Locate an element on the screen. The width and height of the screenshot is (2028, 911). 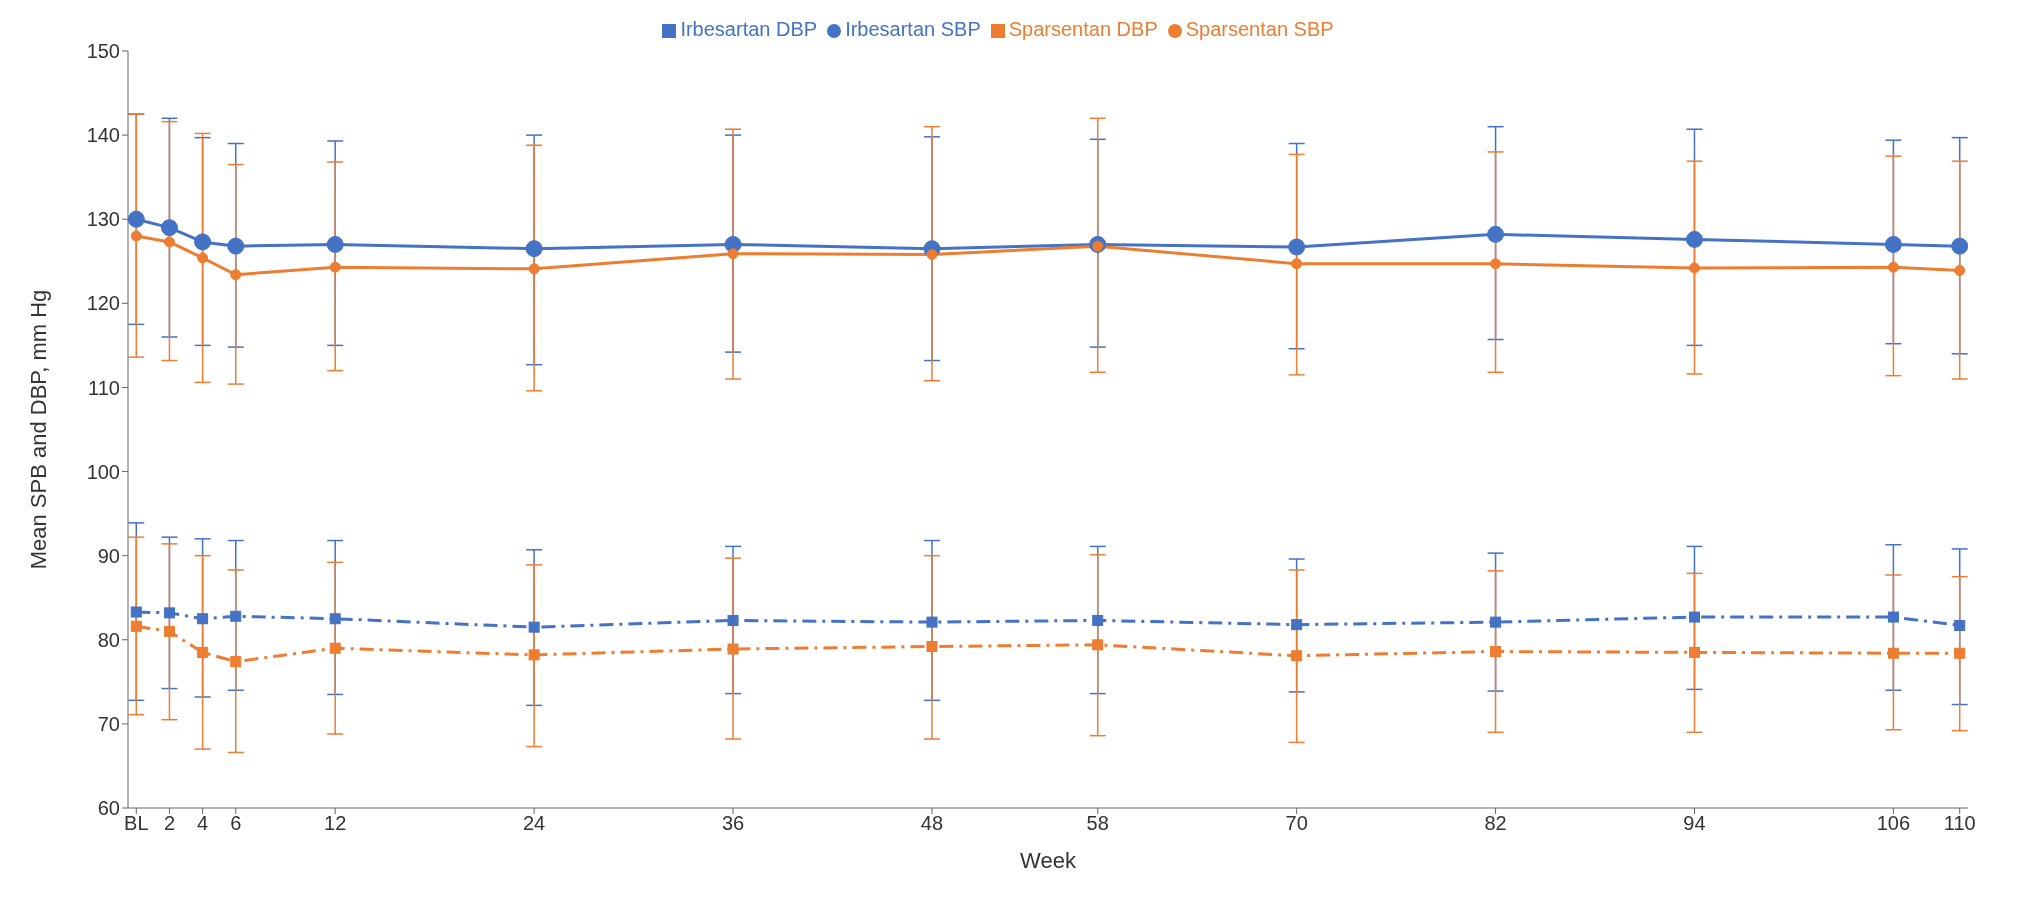
legend-label: Sparsentan DBP is located at coordinates (1083, 29).